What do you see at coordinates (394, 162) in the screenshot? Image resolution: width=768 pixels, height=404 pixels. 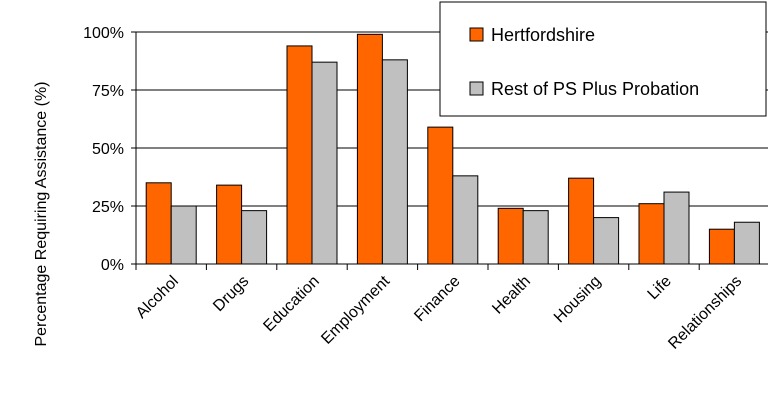 I see `bar-rest-of-ps-plus-probation-employment` at bounding box center [394, 162].